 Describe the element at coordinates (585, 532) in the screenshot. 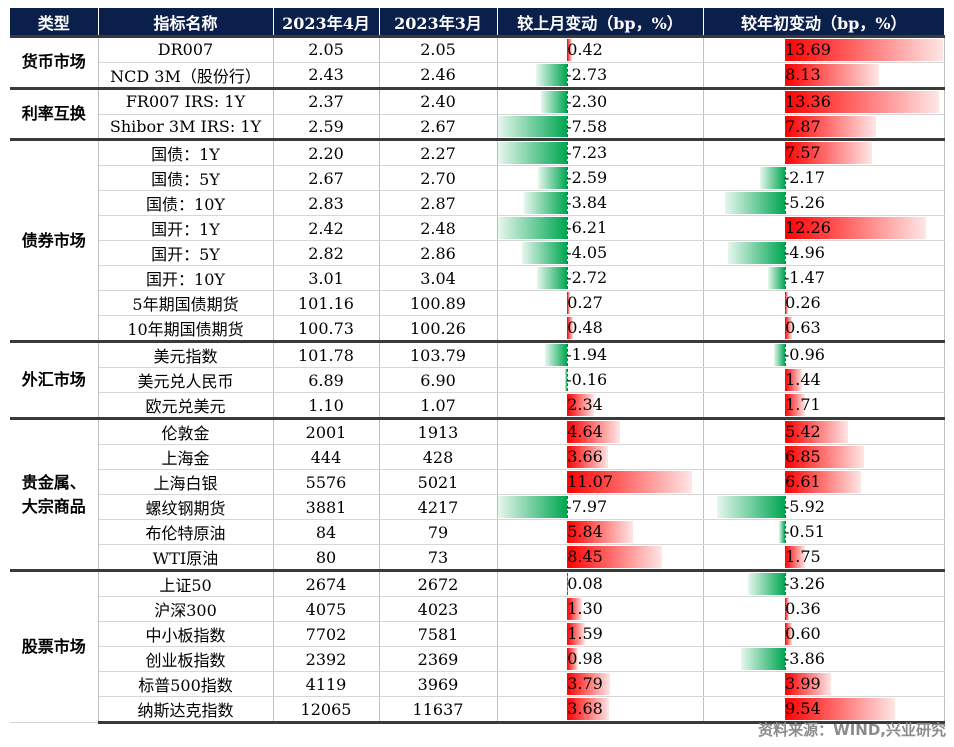

I see `mom-change-value: 5.84` at that location.